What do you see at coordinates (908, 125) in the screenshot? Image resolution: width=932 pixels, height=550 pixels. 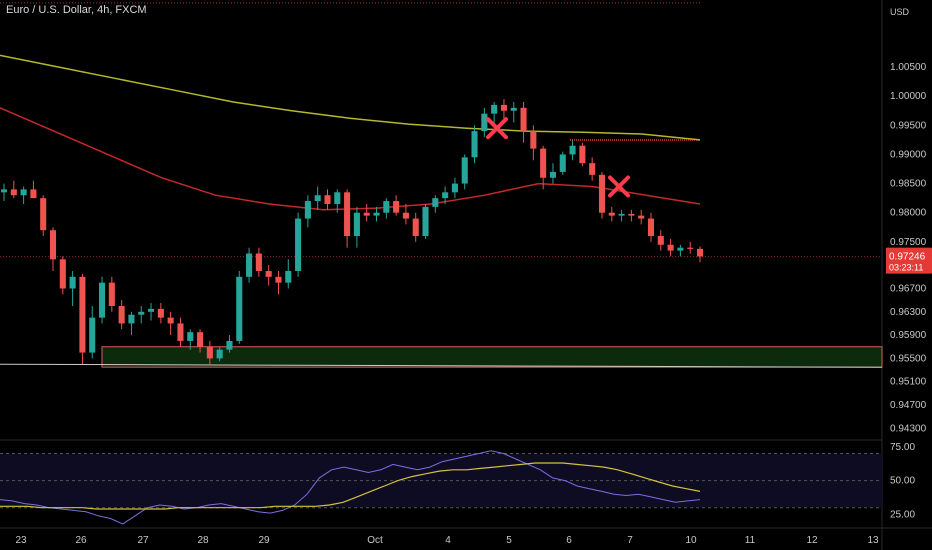 I see `price-tick-label: 0.99500` at bounding box center [908, 125].